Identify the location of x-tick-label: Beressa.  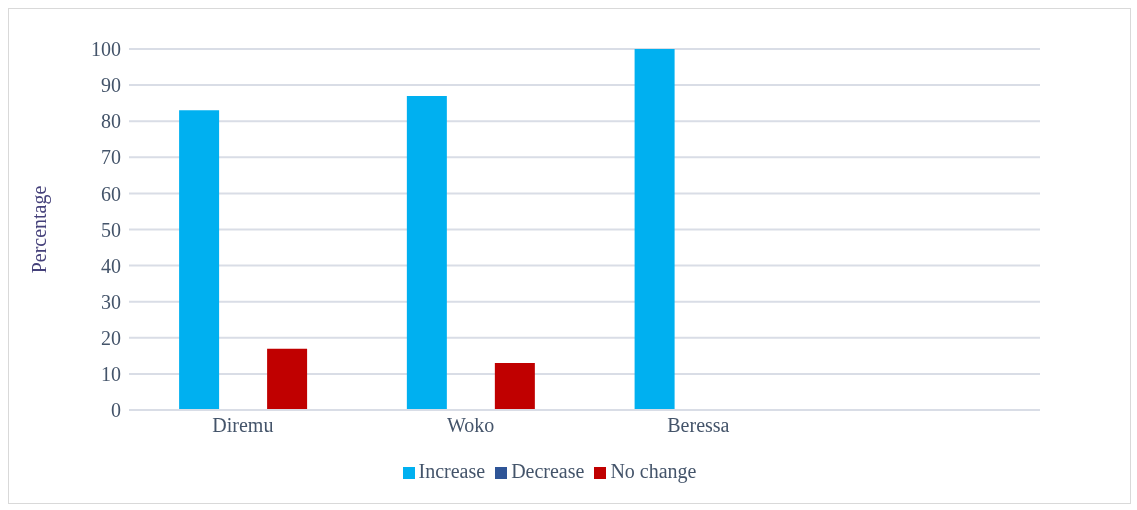
(698, 425).